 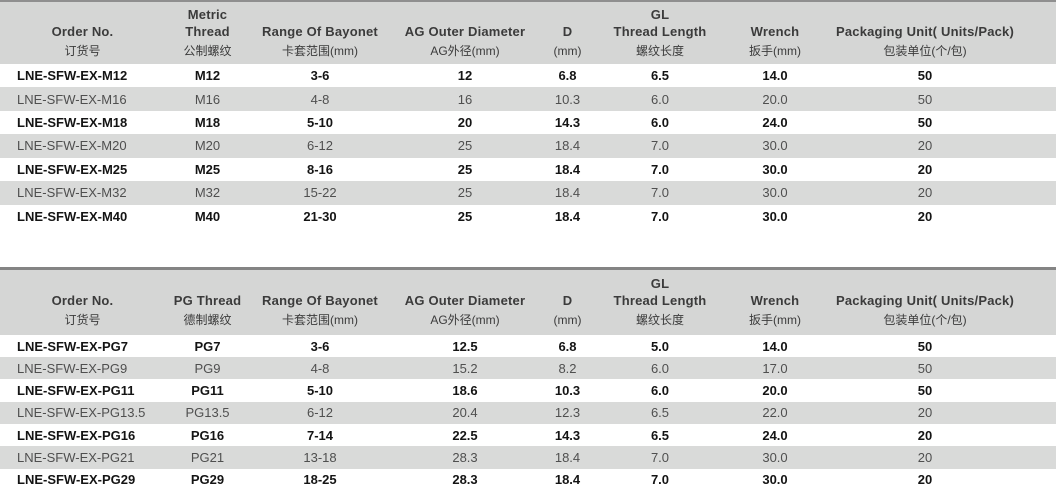 I want to click on header-label-zh: (mm), so click(x=567, y=320).